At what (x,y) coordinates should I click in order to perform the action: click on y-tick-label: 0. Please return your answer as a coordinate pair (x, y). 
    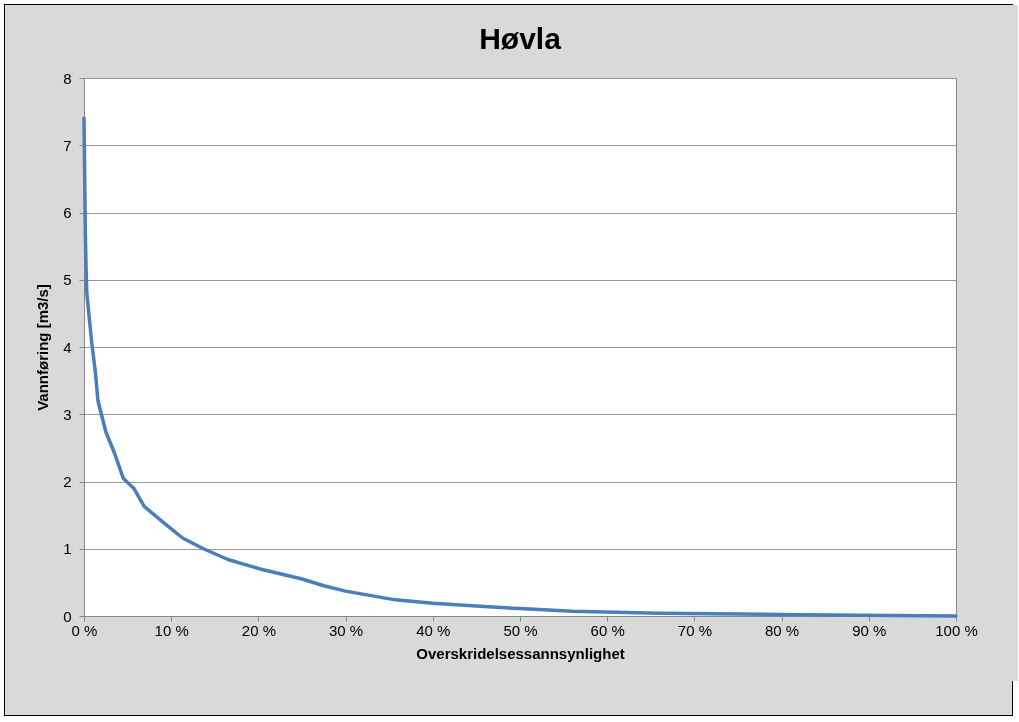
    Looking at the image, I should click on (67, 616).